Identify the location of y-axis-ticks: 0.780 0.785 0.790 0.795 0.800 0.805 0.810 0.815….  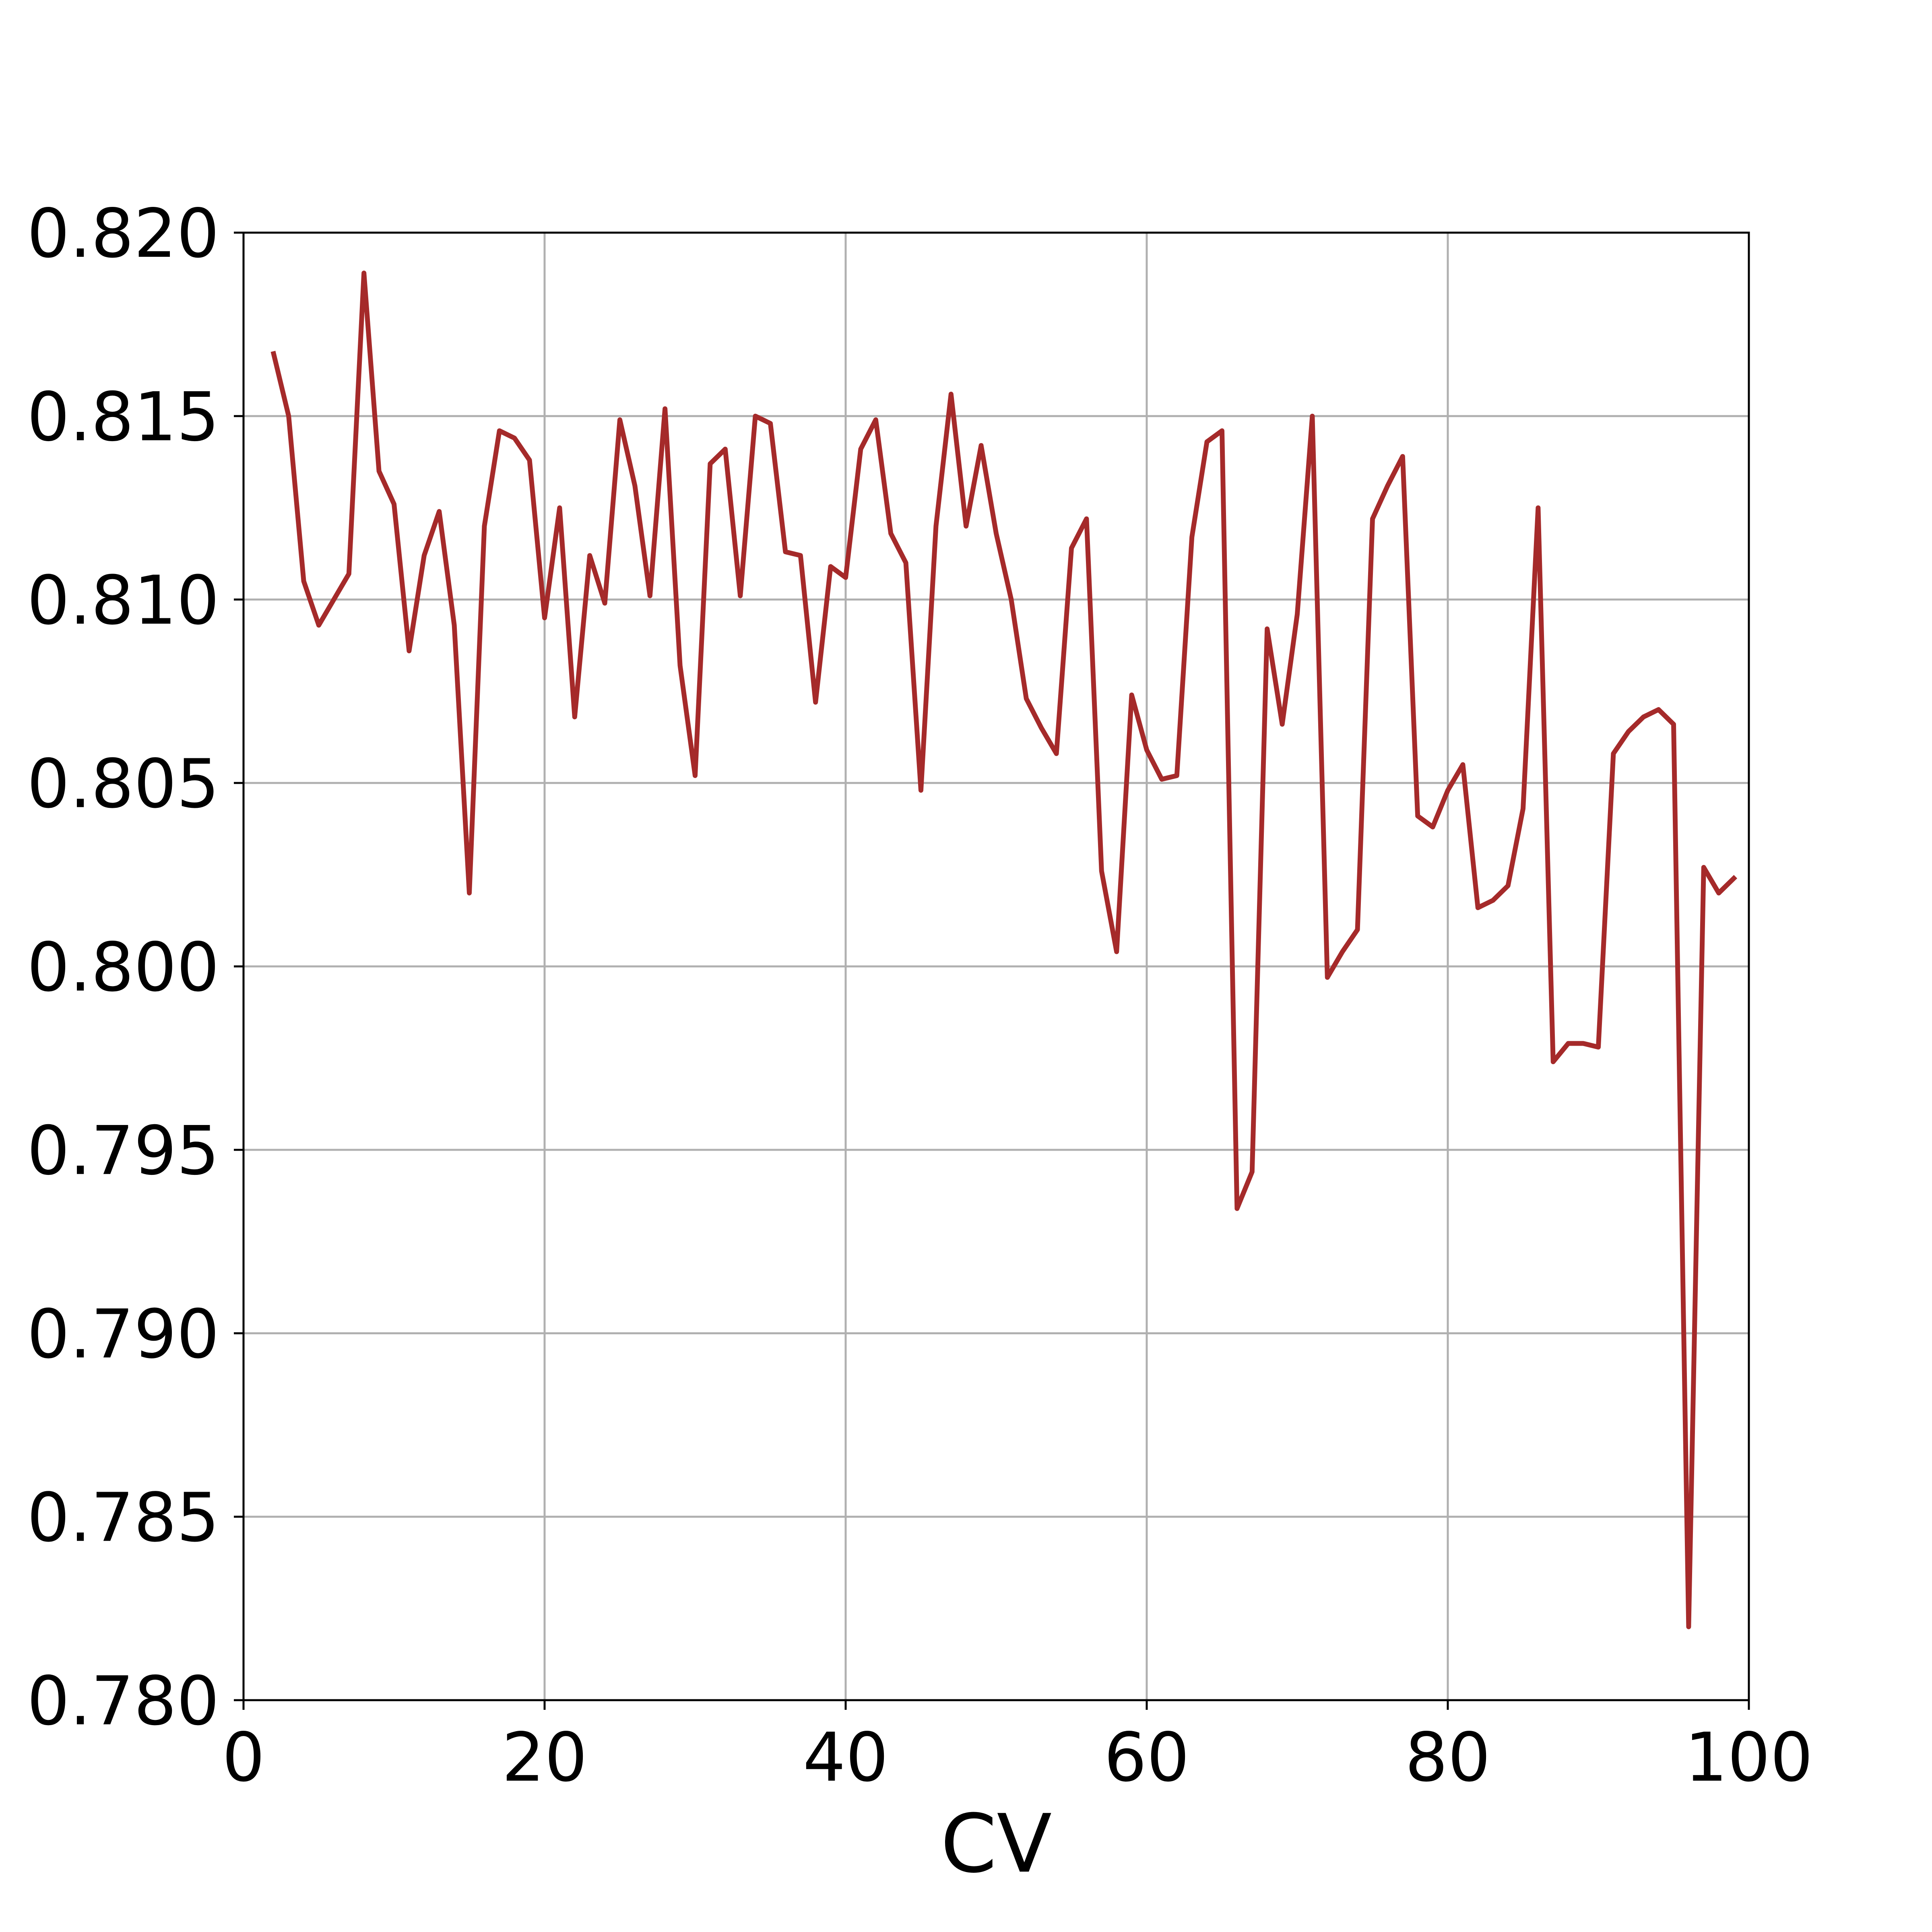
(135, 967).